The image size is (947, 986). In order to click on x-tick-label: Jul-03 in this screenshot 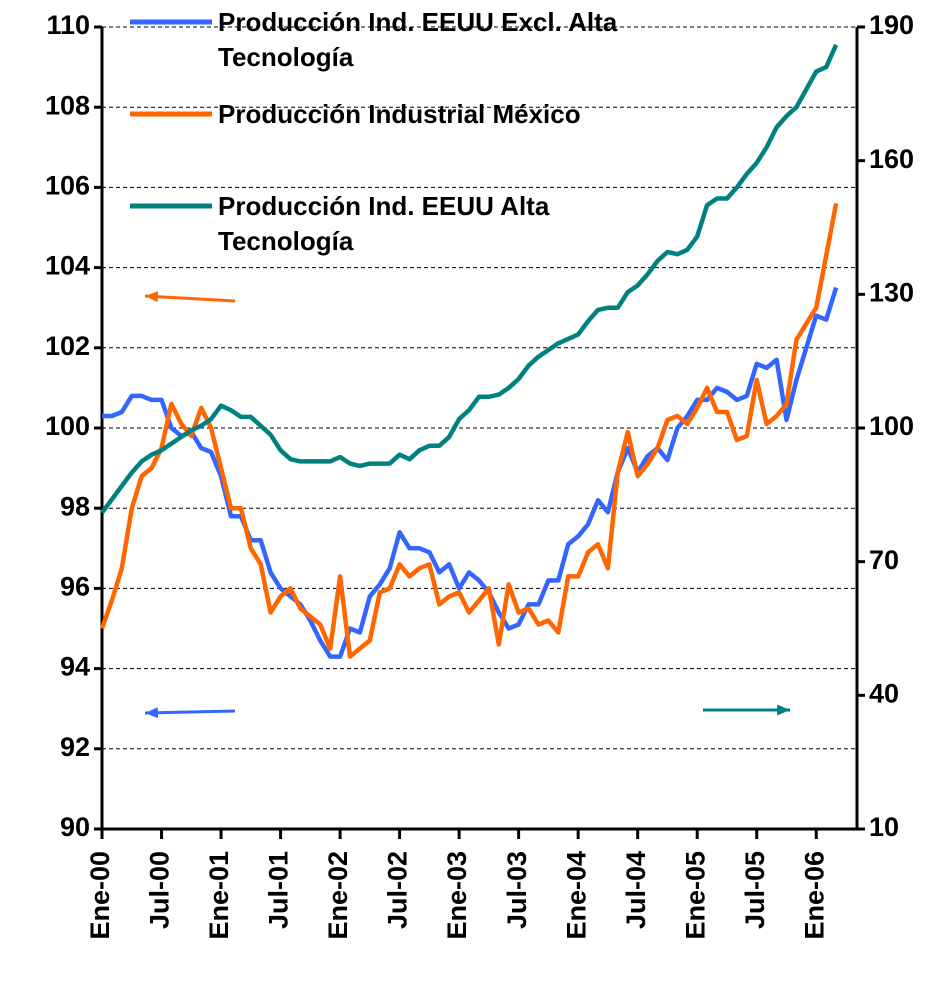, I will do `click(517, 890)`.